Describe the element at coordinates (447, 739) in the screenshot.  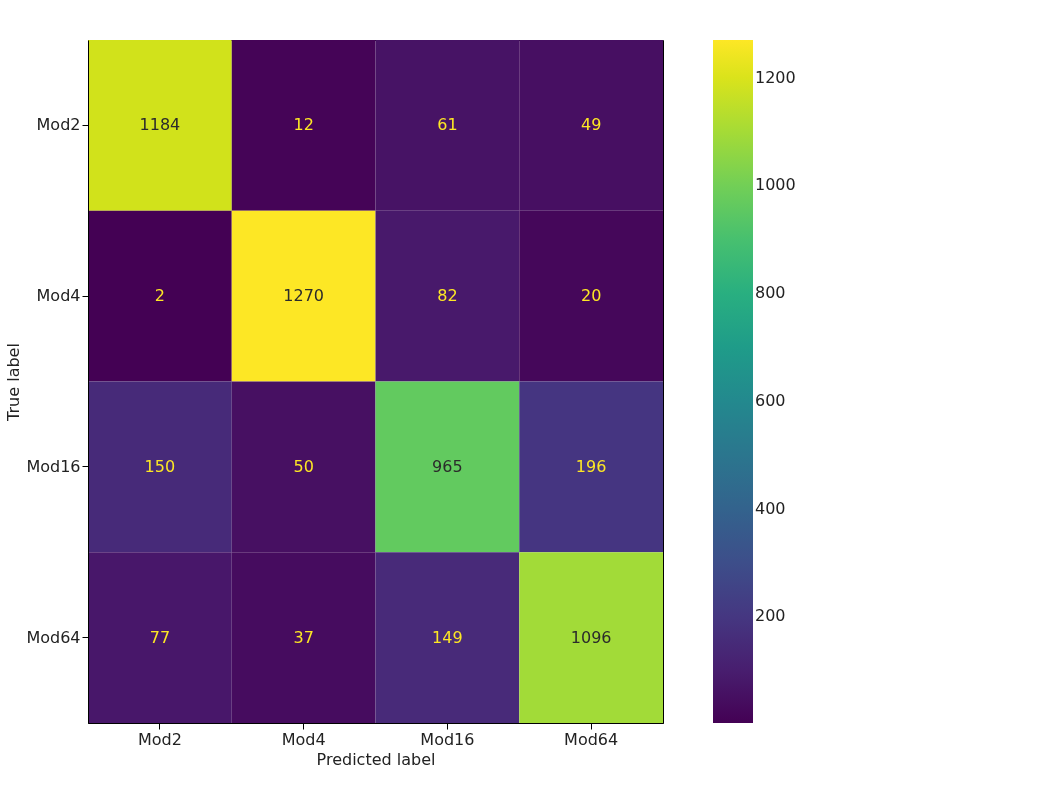
I see `x-tick-label: Mod16` at that location.